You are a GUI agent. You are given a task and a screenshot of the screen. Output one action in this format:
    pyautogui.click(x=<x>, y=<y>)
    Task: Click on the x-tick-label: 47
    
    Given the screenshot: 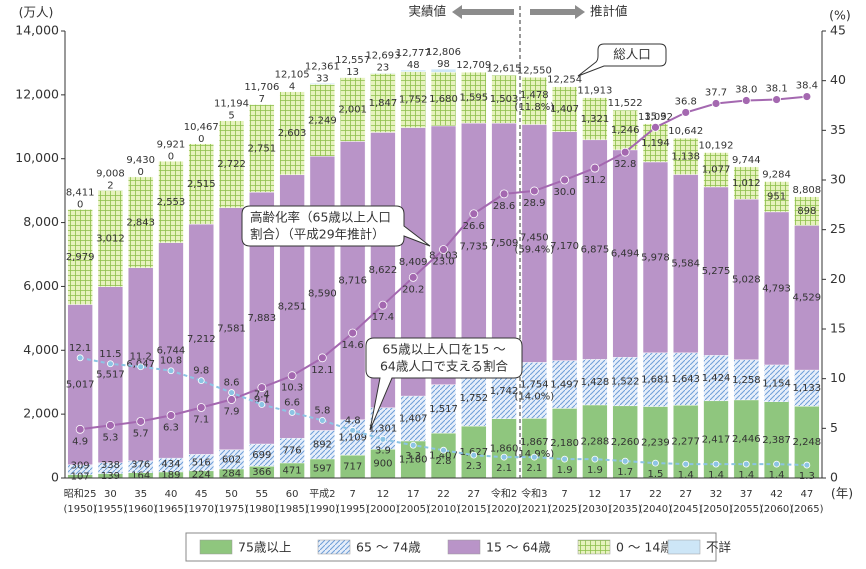 What is the action you would take?
    pyautogui.click(x=806, y=494)
    